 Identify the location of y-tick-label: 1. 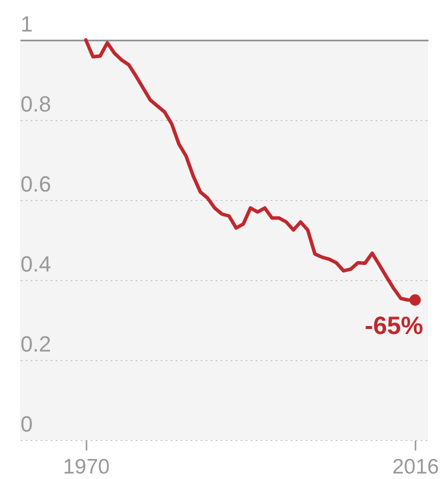
(26, 24).